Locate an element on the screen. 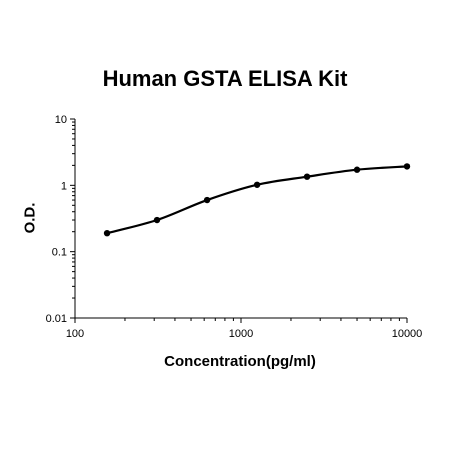  y-tick-label: 0.01 is located at coordinates (56, 319).